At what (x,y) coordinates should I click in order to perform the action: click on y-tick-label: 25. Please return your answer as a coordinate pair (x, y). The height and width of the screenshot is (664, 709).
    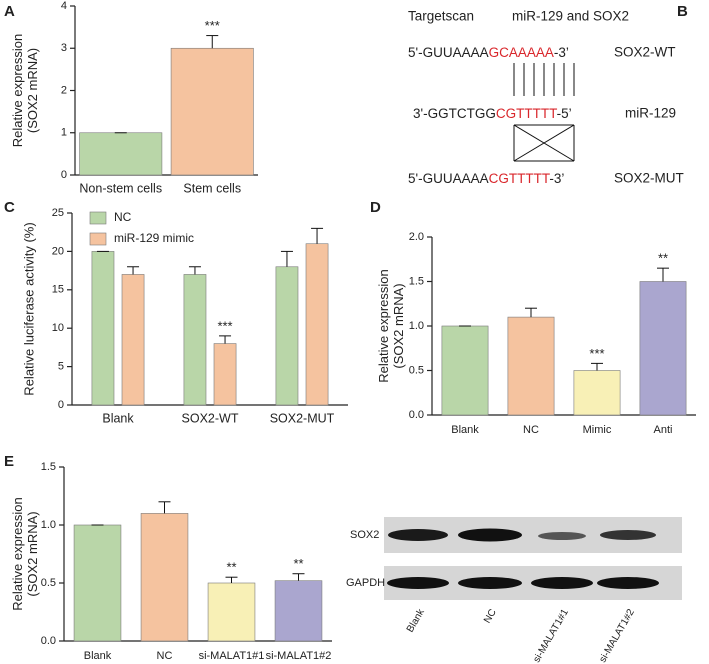
    Looking at the image, I should click on (58, 213).